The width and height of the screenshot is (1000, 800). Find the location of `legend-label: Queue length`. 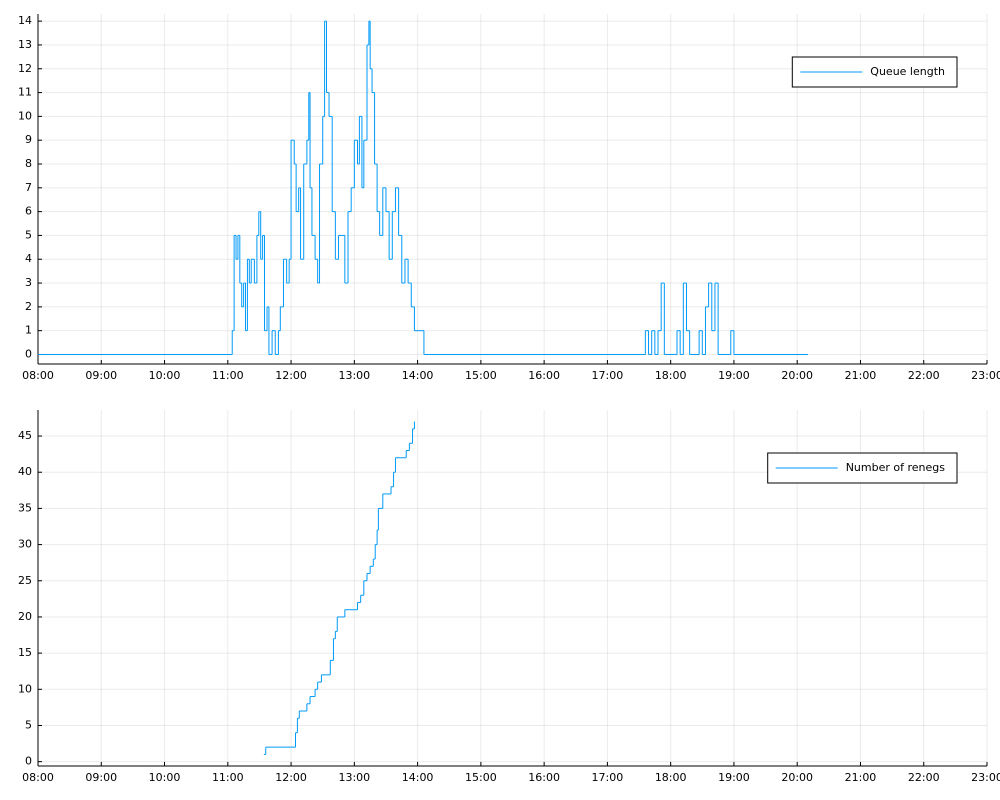

legend-label: Queue length is located at coordinates (907, 71).